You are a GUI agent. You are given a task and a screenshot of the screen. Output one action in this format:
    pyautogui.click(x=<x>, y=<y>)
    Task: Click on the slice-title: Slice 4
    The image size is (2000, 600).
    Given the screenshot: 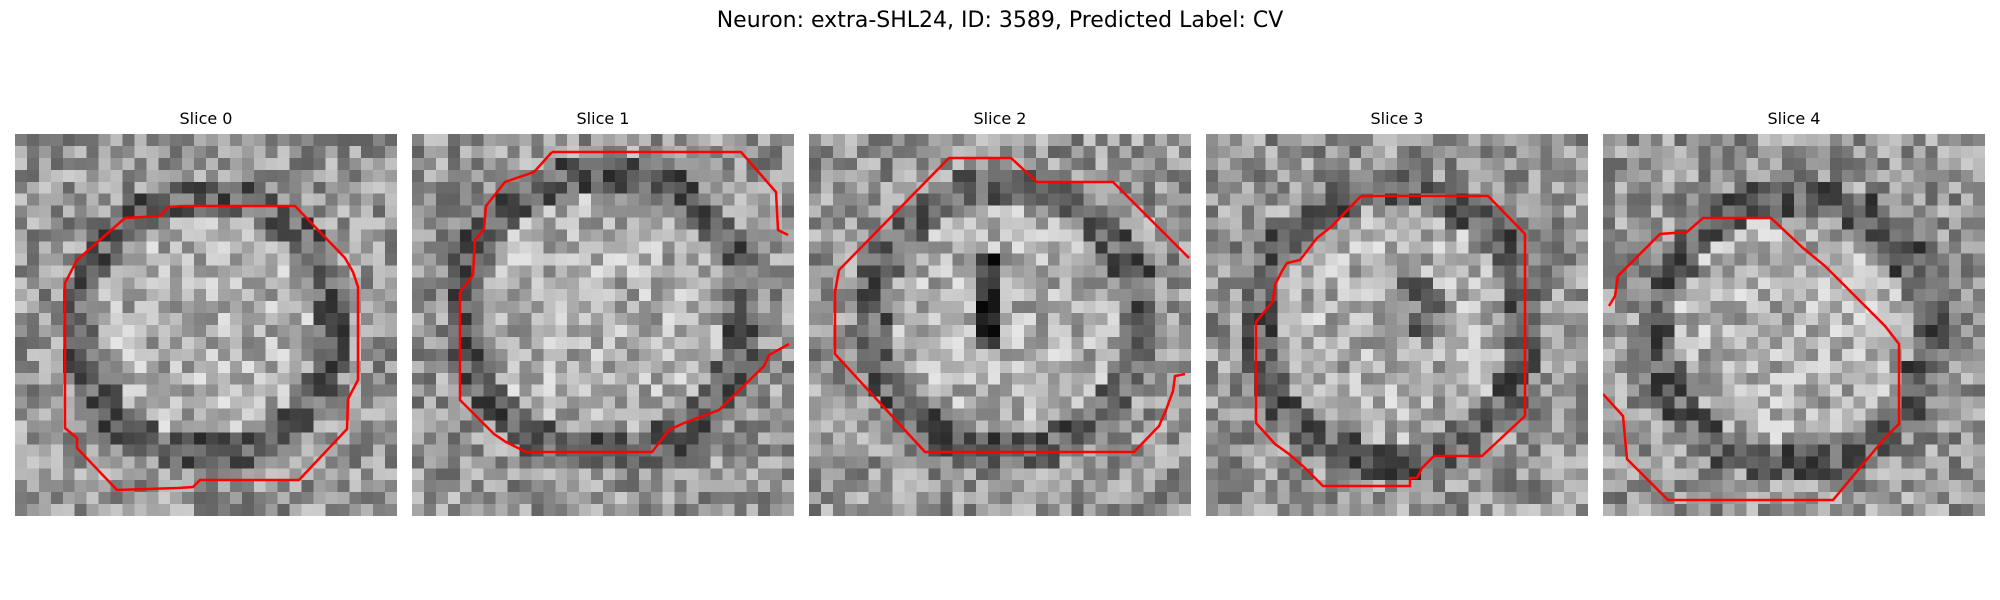 What is the action you would take?
    pyautogui.click(x=1794, y=118)
    